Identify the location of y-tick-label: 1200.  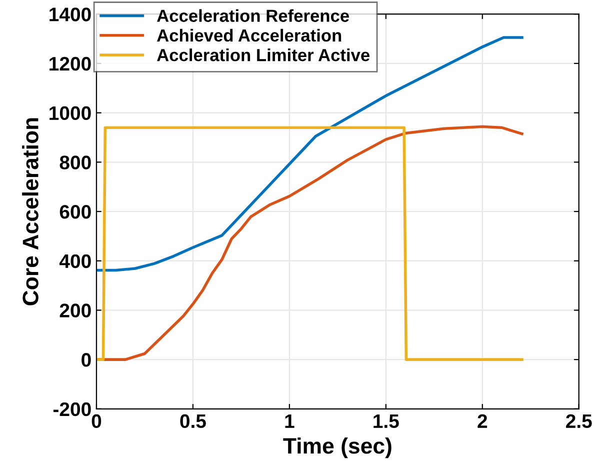
(70, 63).